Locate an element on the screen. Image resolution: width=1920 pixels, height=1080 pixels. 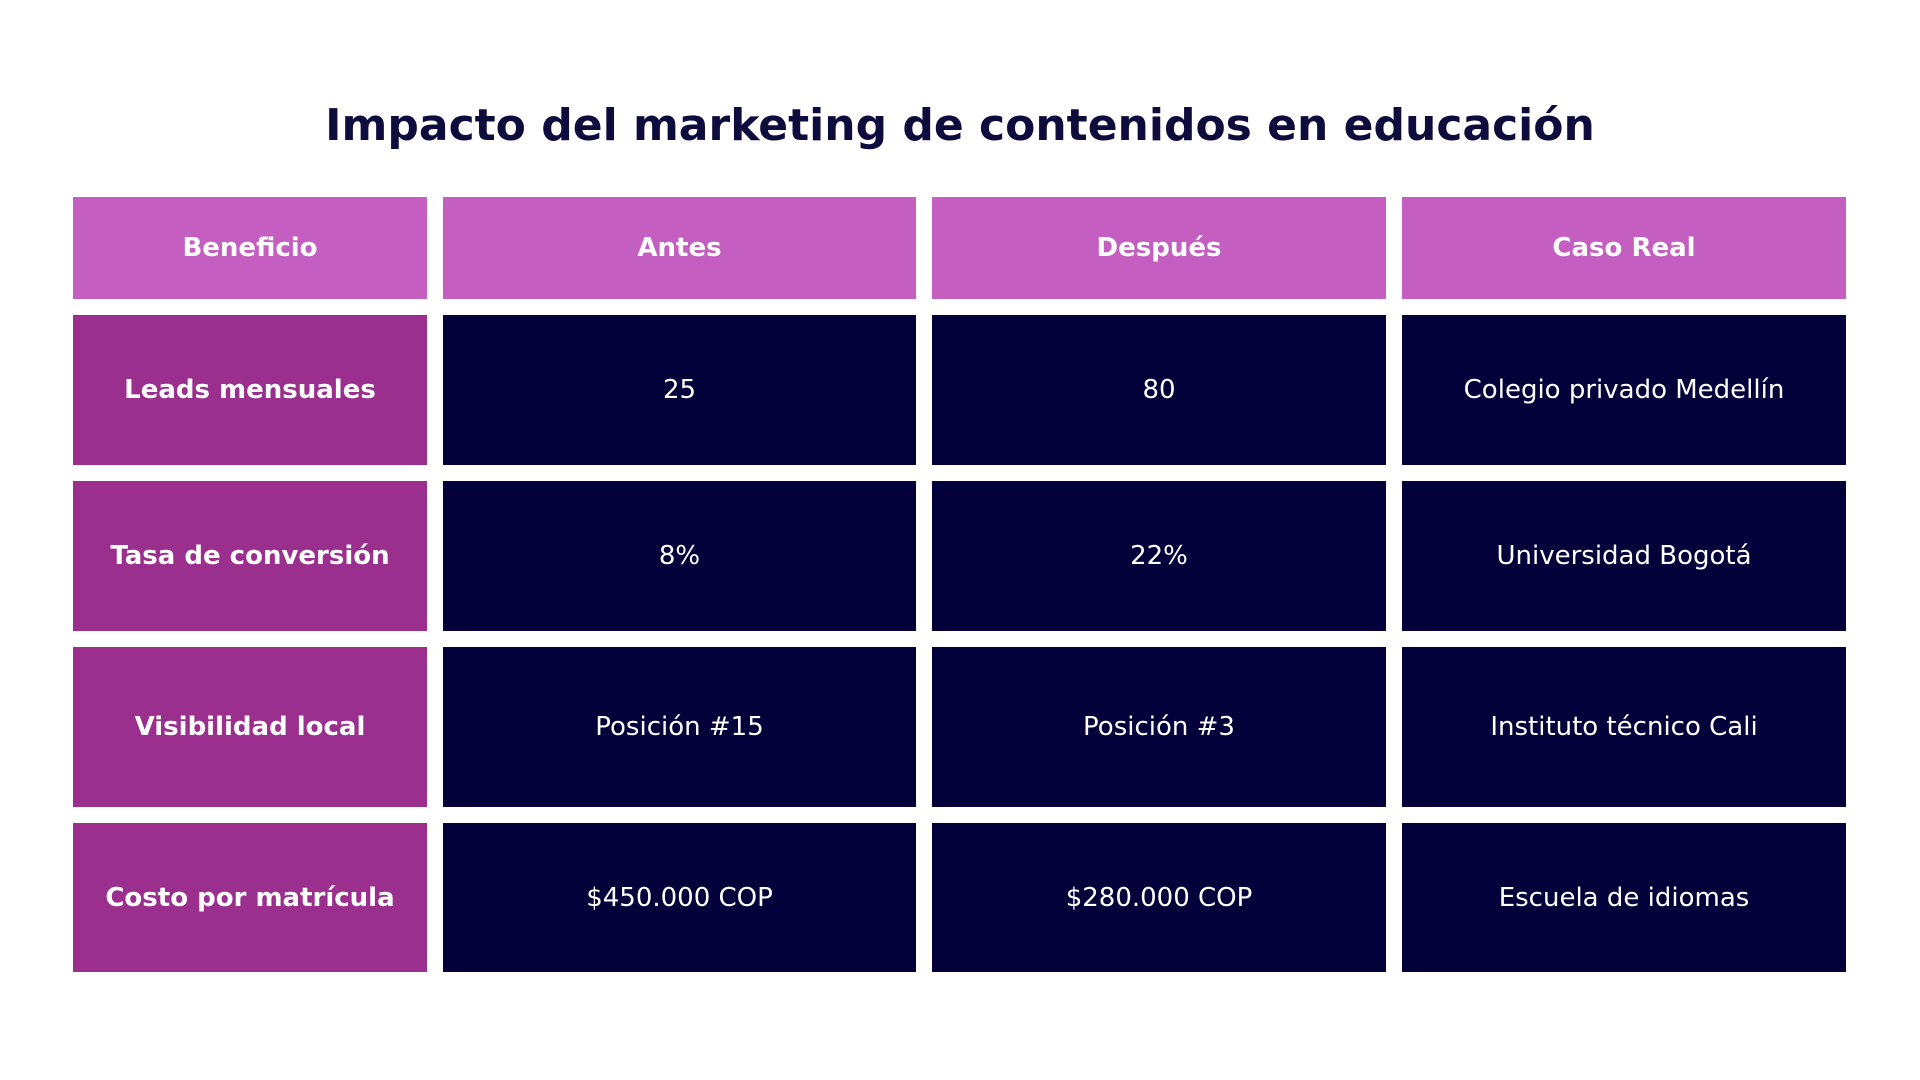
table-cell: Escuela de idiomas is located at coordinates (1624, 897).